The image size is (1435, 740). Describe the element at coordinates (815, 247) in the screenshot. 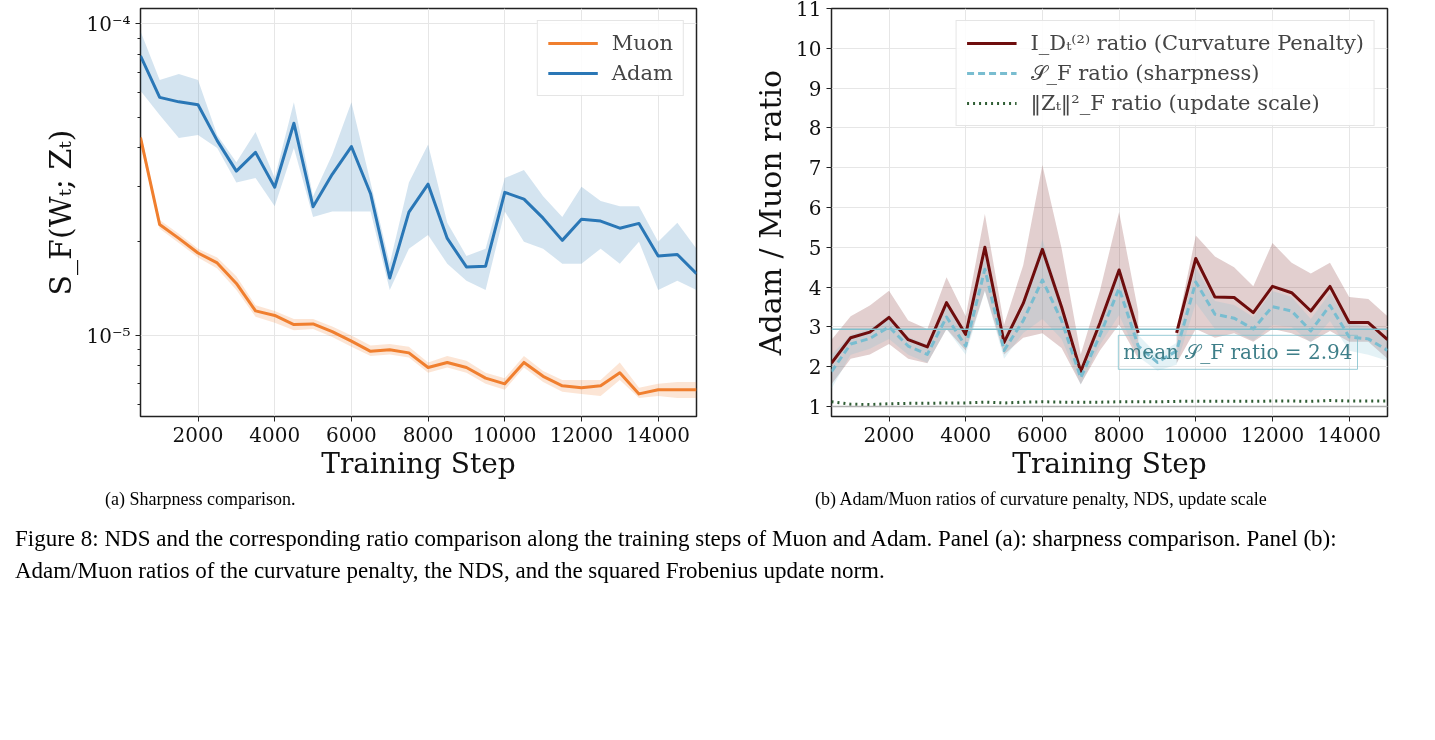

I see `y-tick-label: 5` at that location.